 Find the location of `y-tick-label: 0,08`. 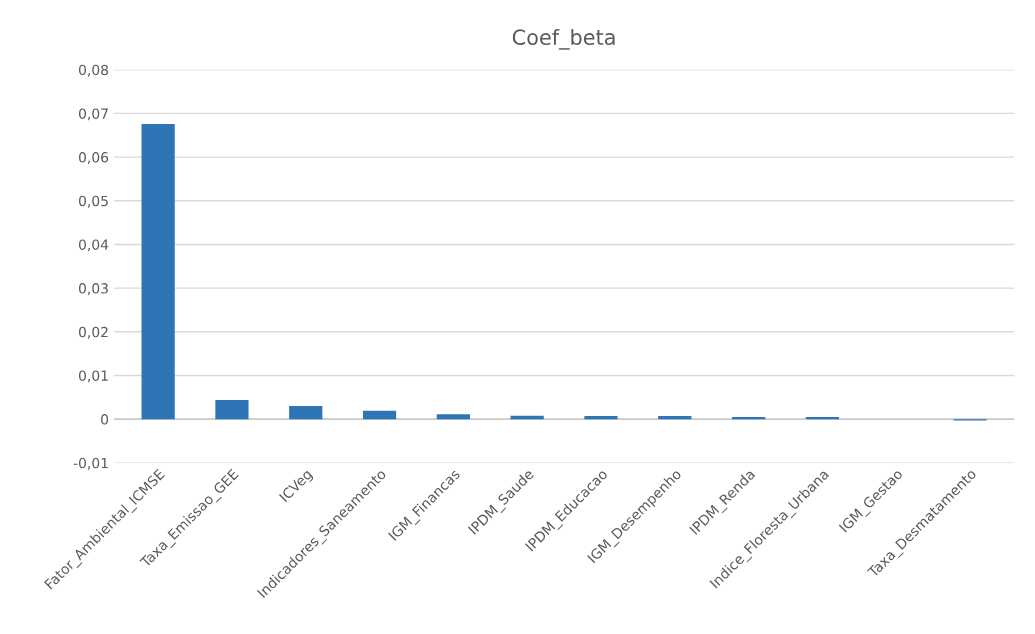

y-tick-label: 0,08 is located at coordinates (93, 70).